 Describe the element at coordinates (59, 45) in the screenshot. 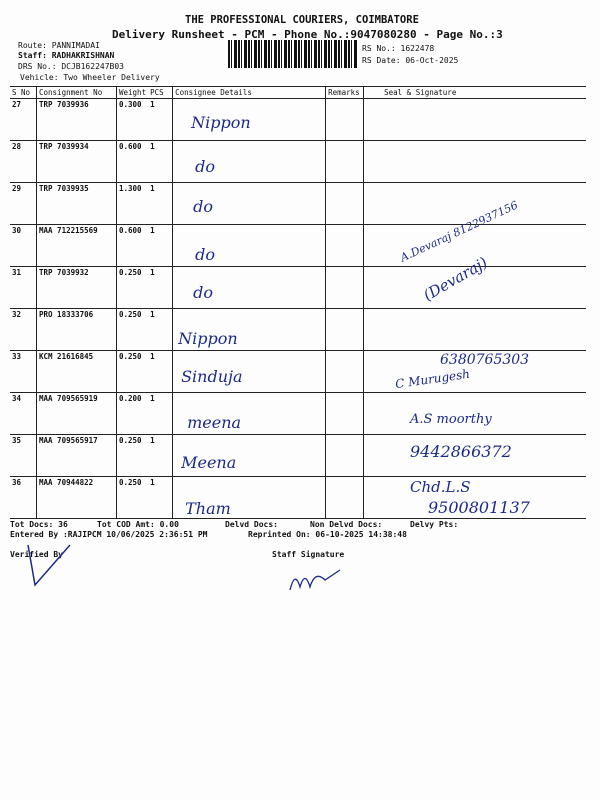

I see `route: Route: PANNIMADAI` at that location.